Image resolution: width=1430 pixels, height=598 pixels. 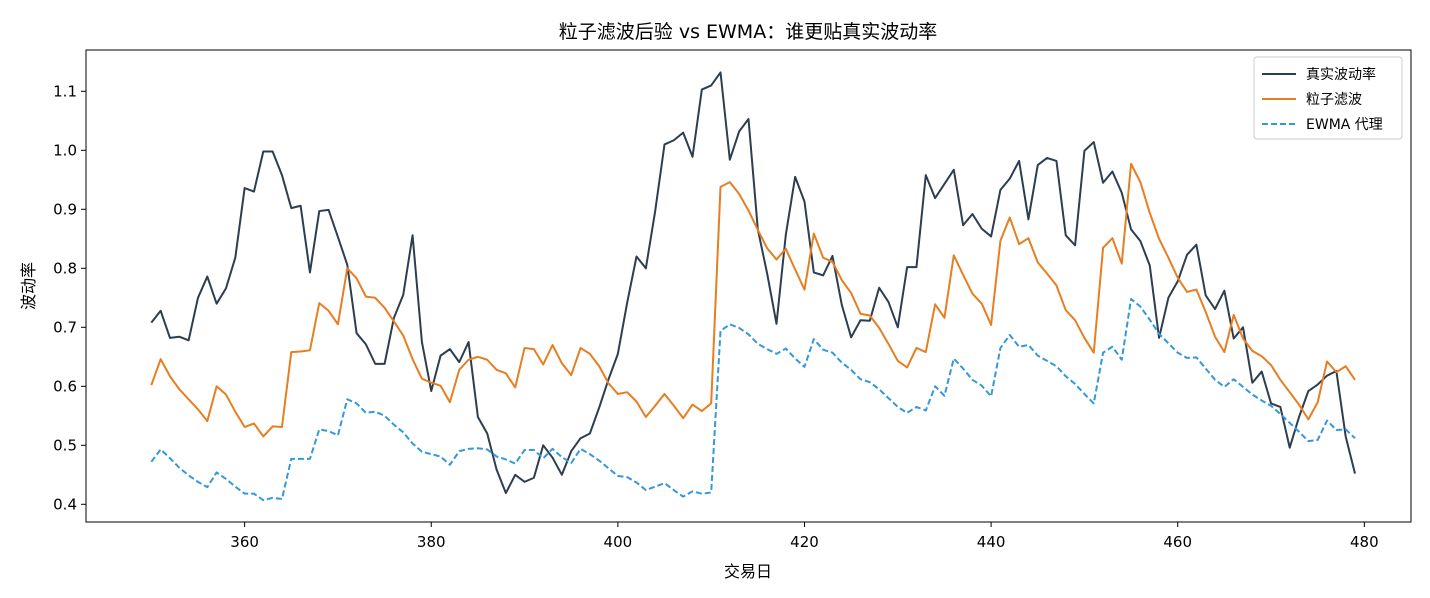 I want to click on y-axis-label: 波动率, so click(x=28, y=286).